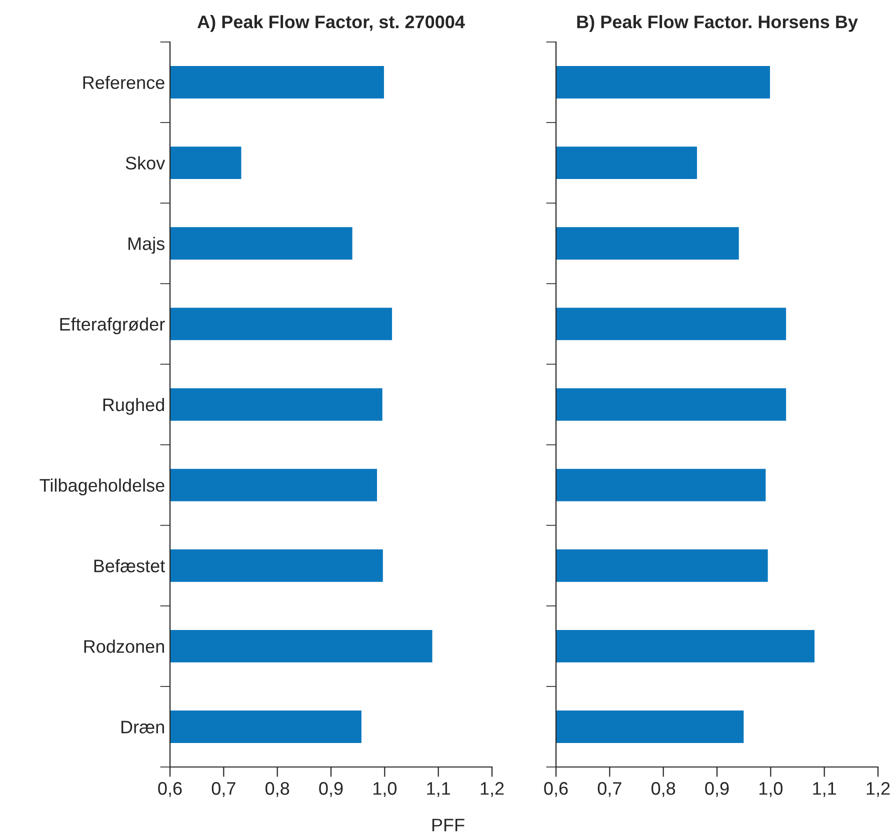  Describe the element at coordinates (102, 487) in the screenshot. I see `y-tick-label: Tilbageholdelse` at that location.